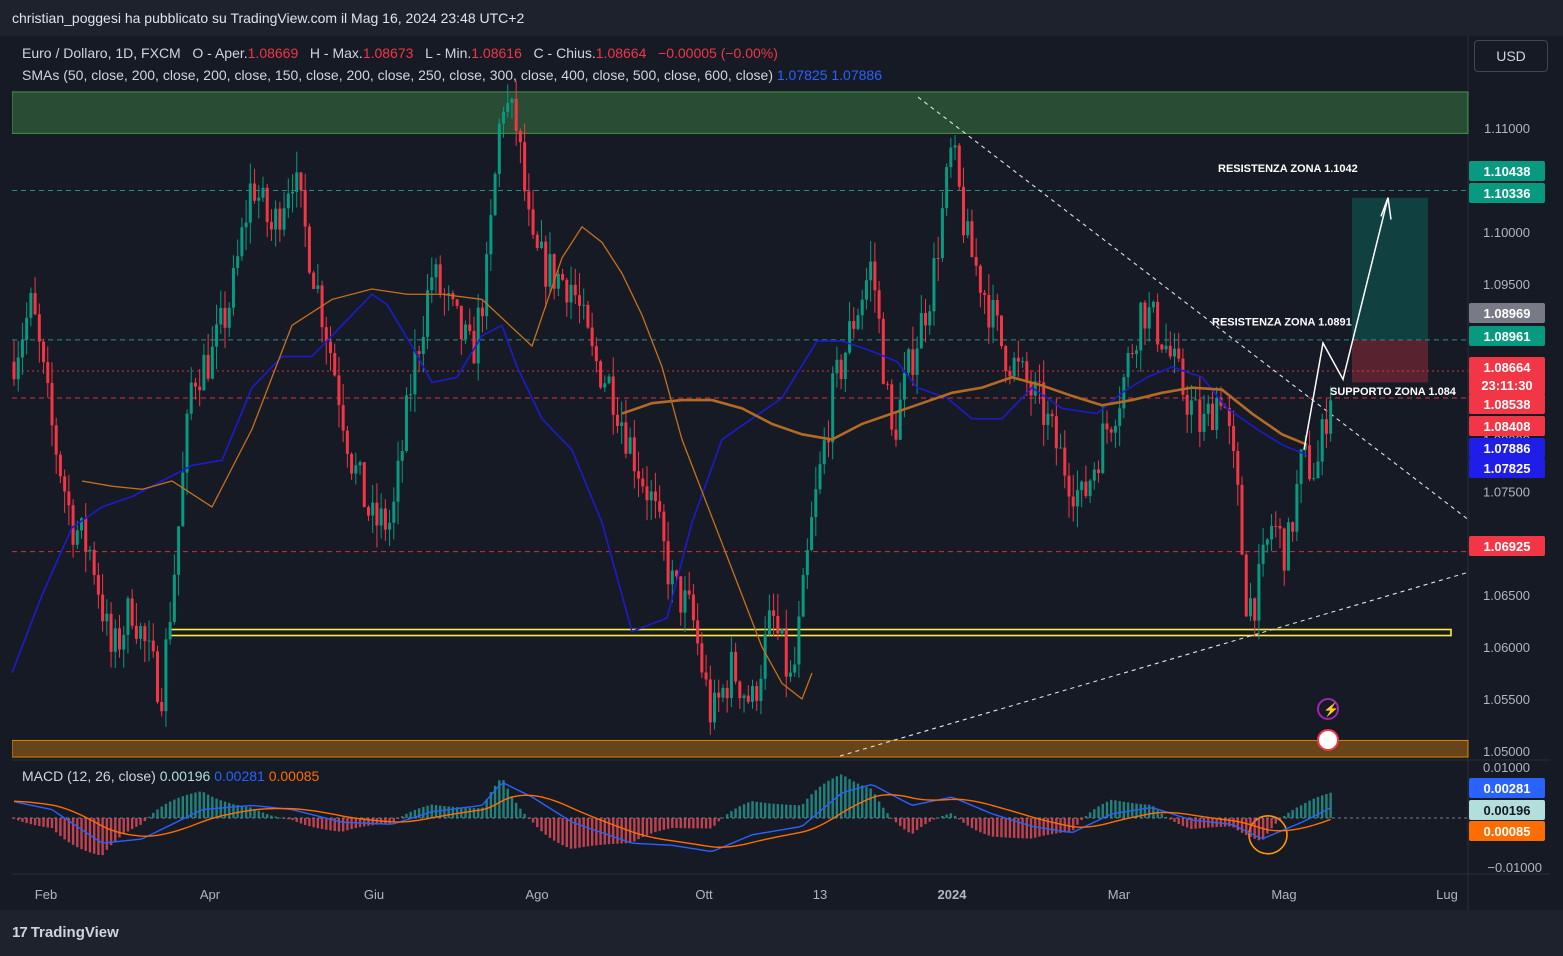 The height and width of the screenshot is (956, 1563). Describe the element at coordinates (672, 817) in the screenshot. I see `macd-line` at that location.